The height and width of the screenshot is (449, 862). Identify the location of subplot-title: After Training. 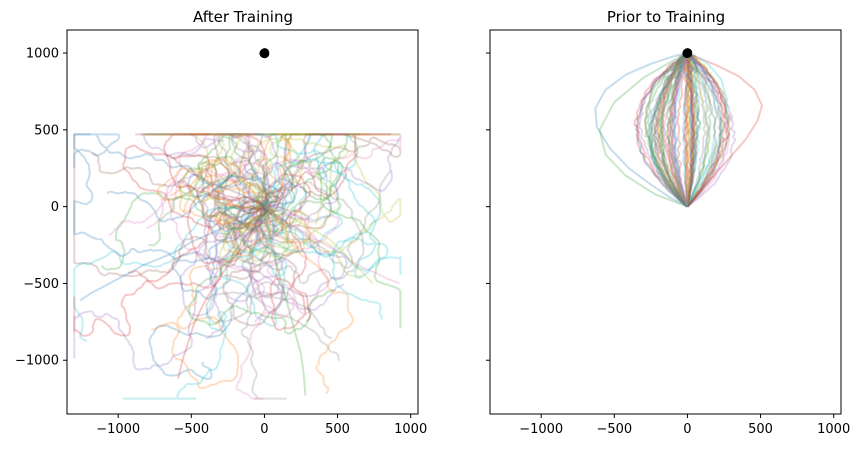
(243, 17).